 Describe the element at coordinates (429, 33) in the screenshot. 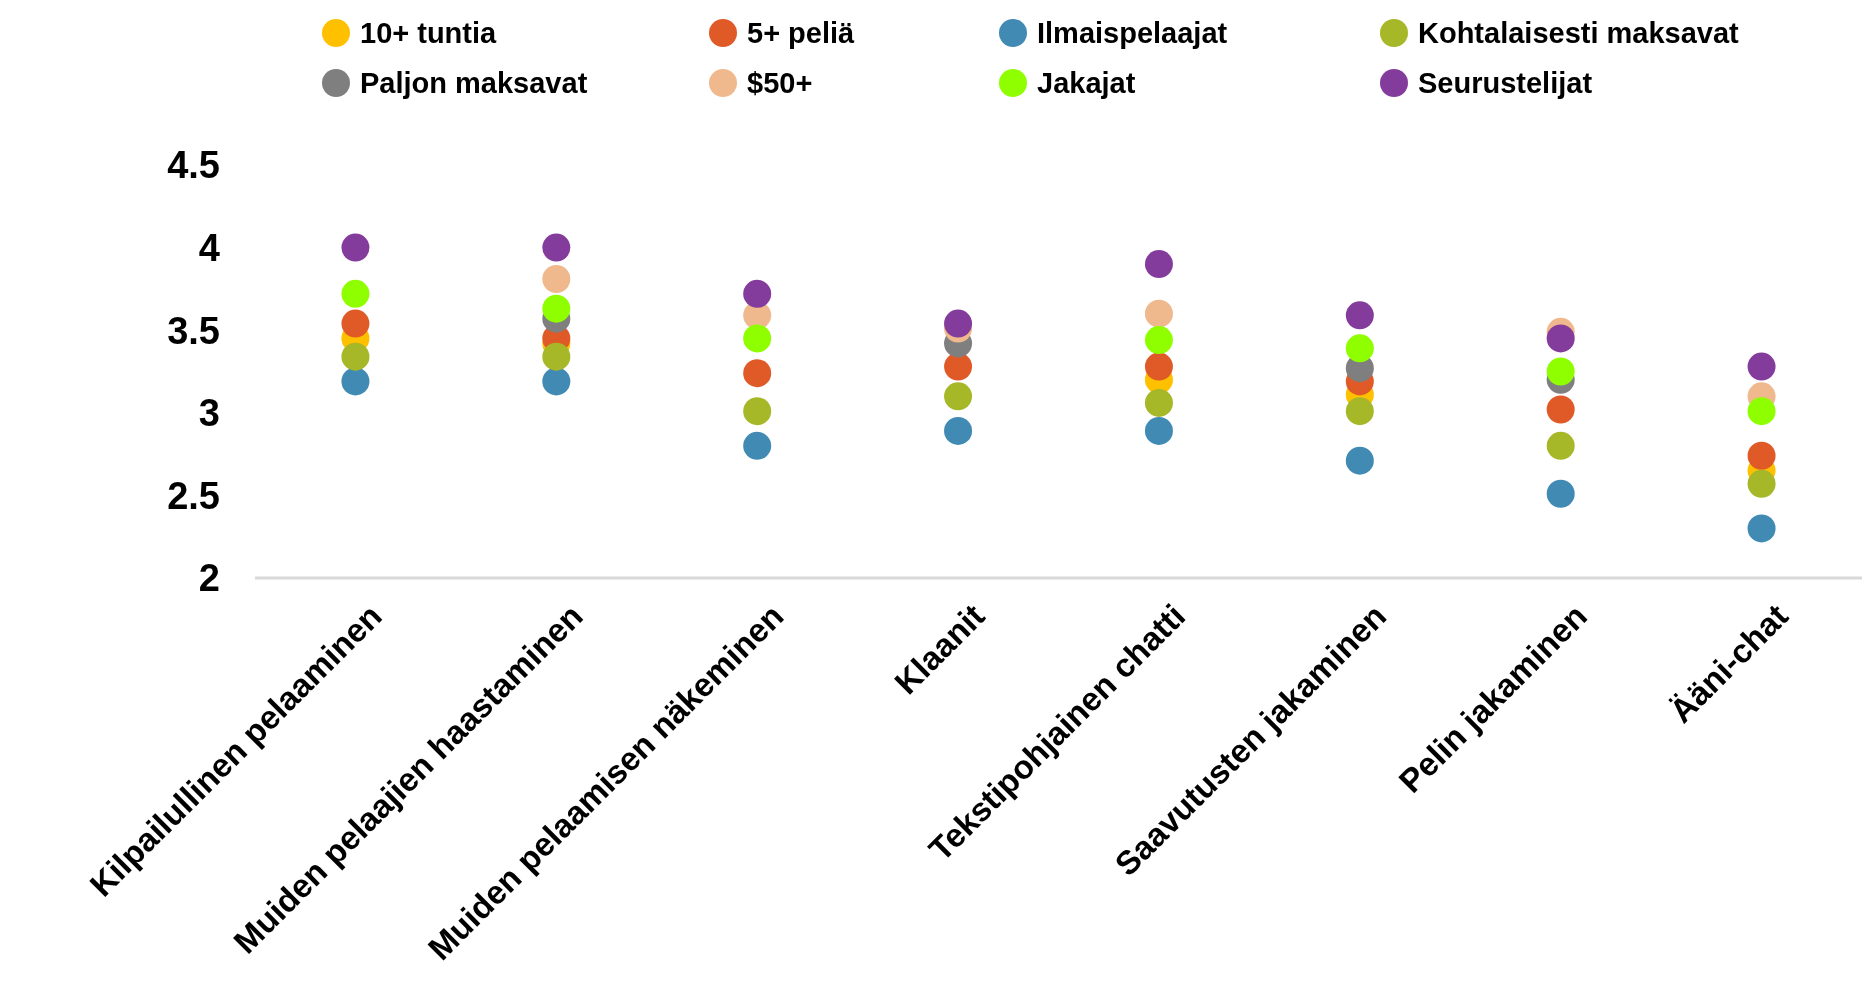

I see `legend-label: 10+ tuntia` at that location.